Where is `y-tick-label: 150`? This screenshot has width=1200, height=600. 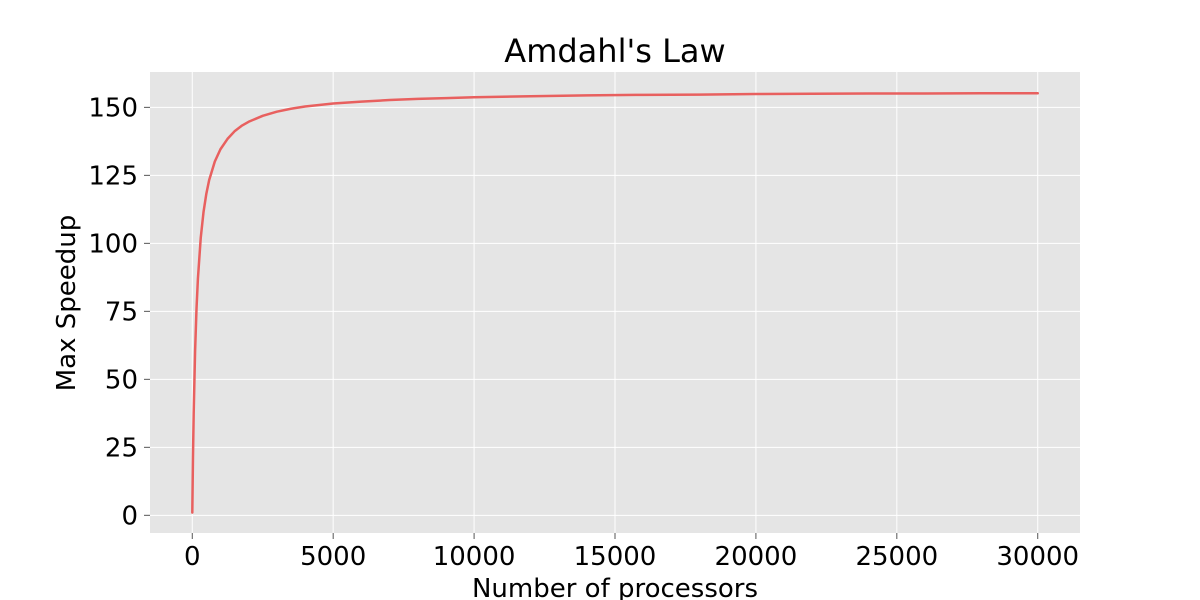 y-tick-label: 150 is located at coordinates (113, 108).